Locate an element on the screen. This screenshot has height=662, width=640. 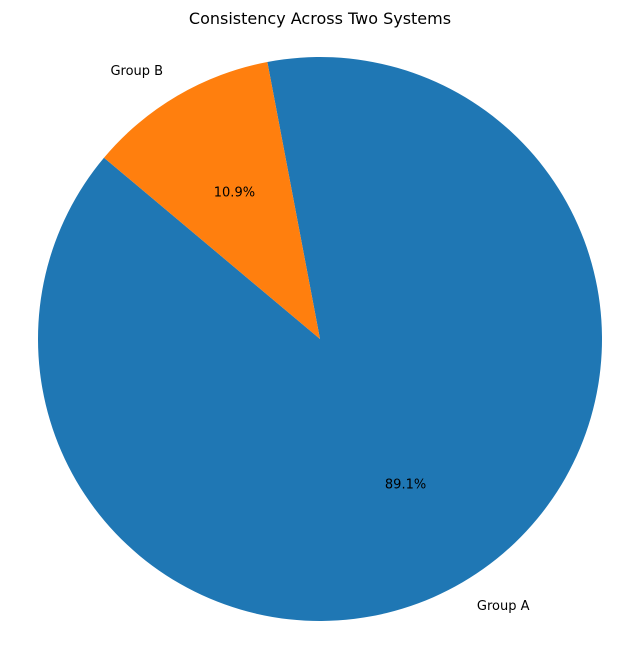
slice-label-group-a: Group A is located at coordinates (503, 606).